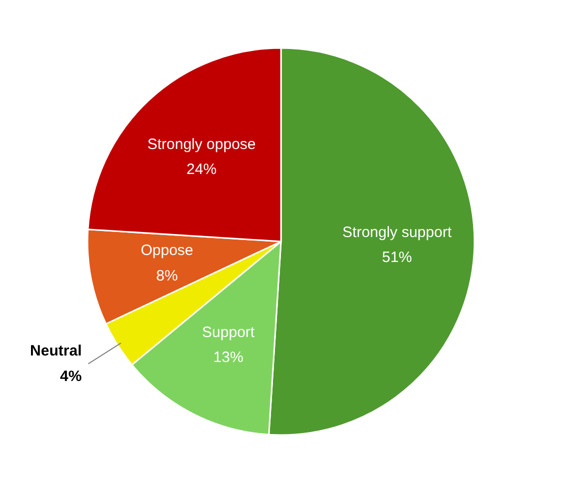 This screenshot has height=482, width=561. Describe the element at coordinates (201, 144) in the screenshot. I see `slice-label: Strongly oppose` at that location.